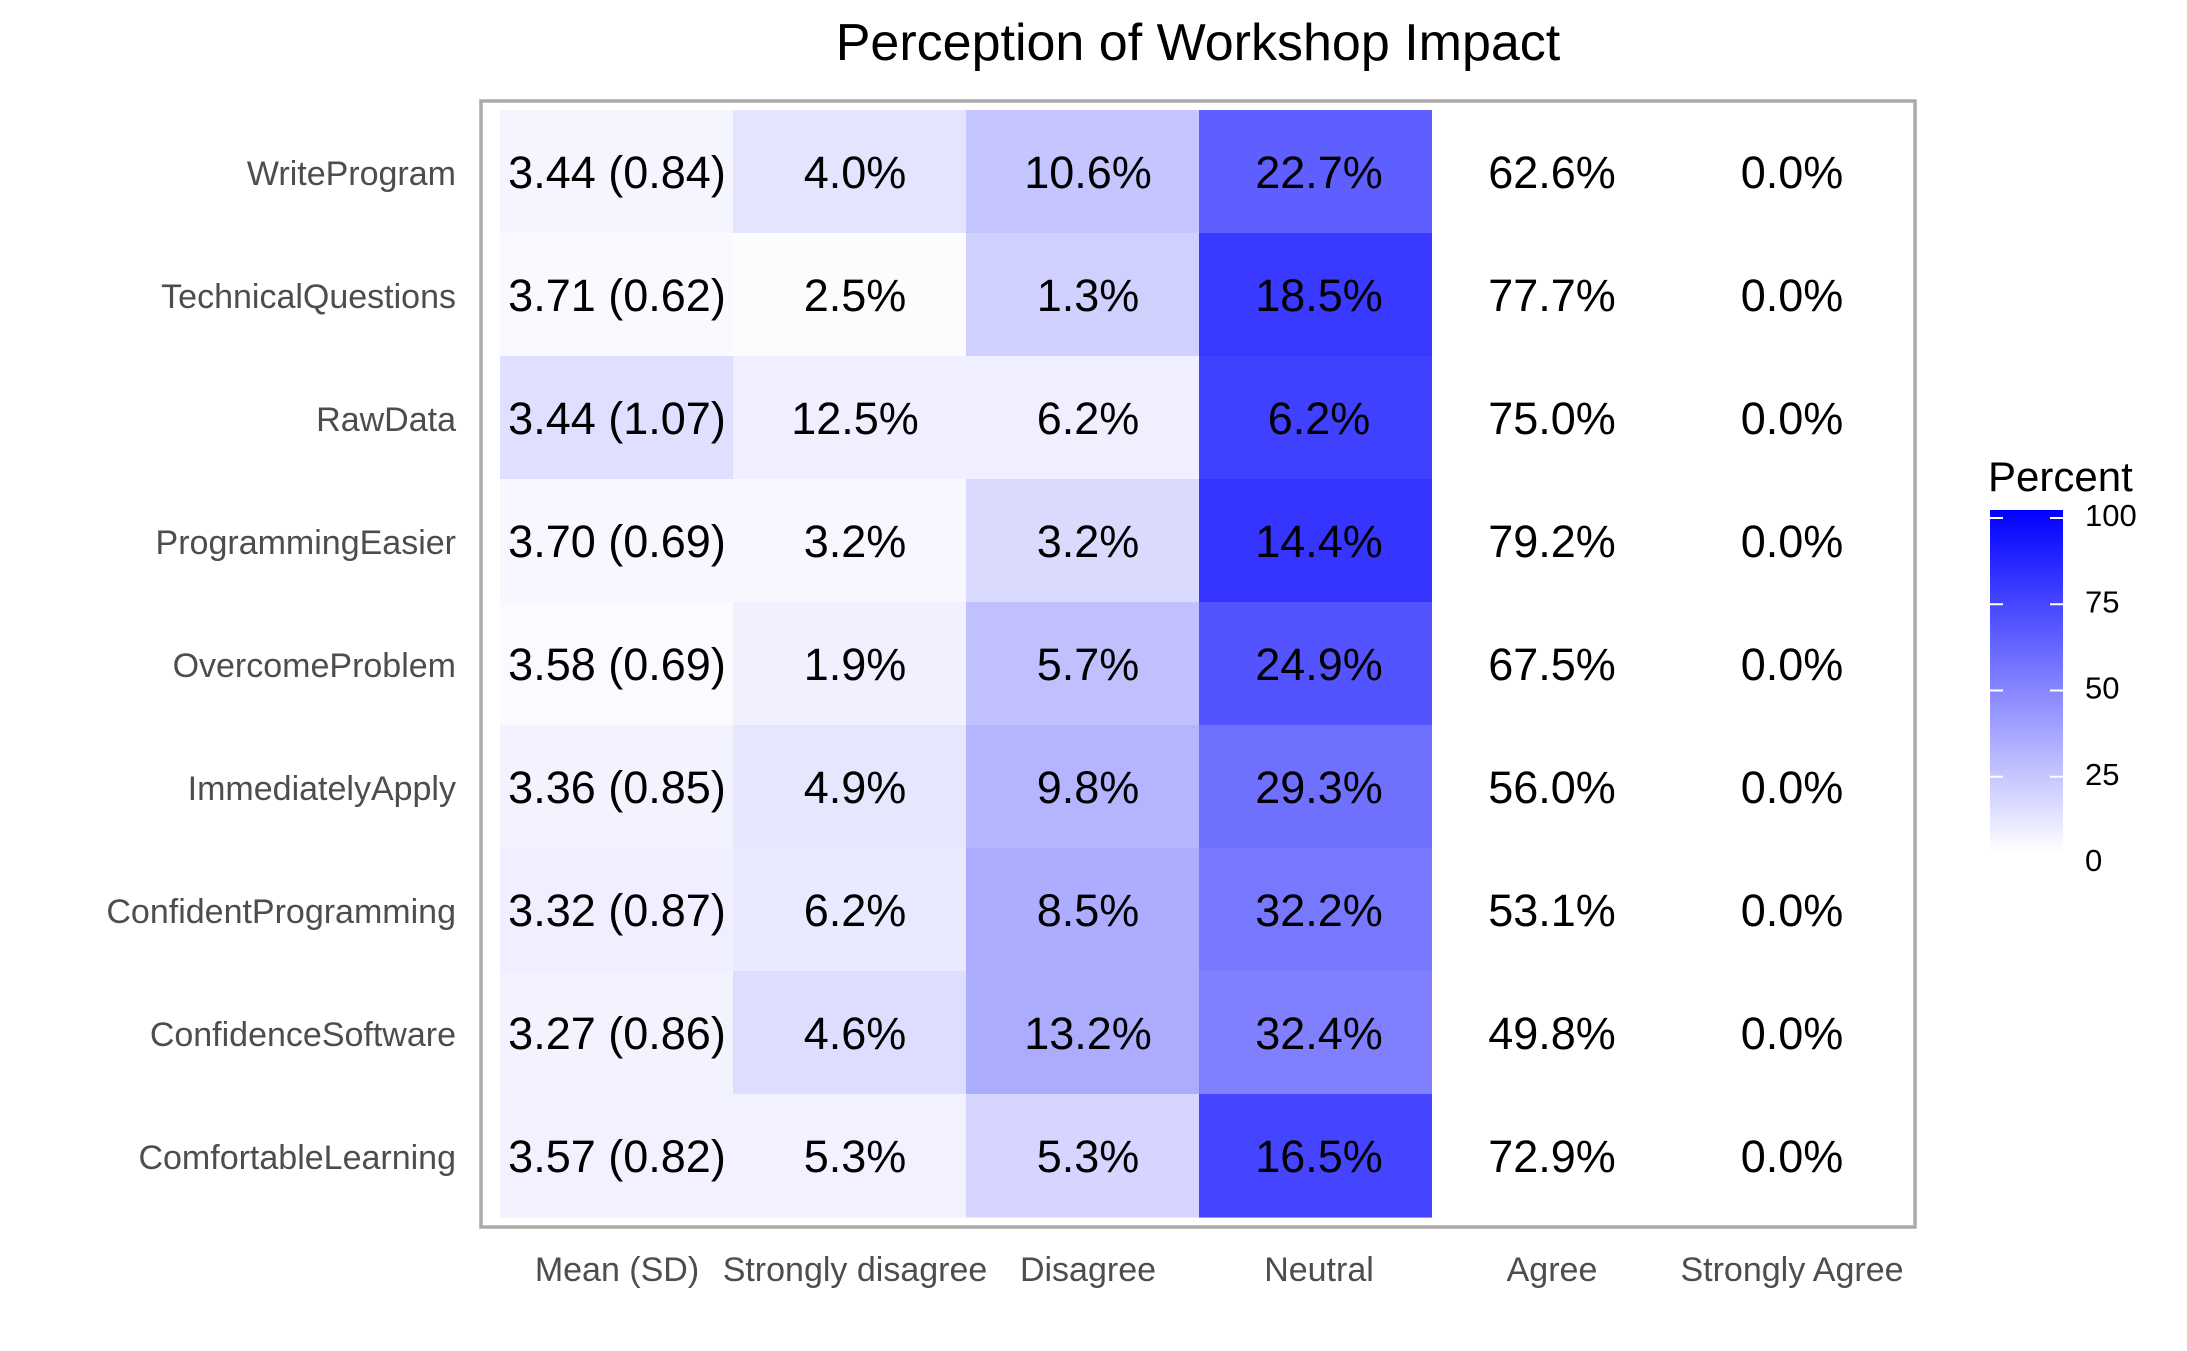  I want to click on cell-value-label: 24.9%, so click(1319, 664).